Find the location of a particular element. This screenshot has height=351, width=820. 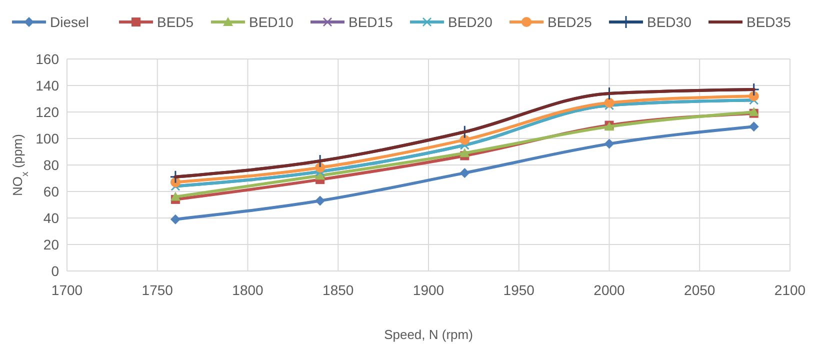

x-axis-title: Speed, N (rpm) is located at coordinates (428, 334).